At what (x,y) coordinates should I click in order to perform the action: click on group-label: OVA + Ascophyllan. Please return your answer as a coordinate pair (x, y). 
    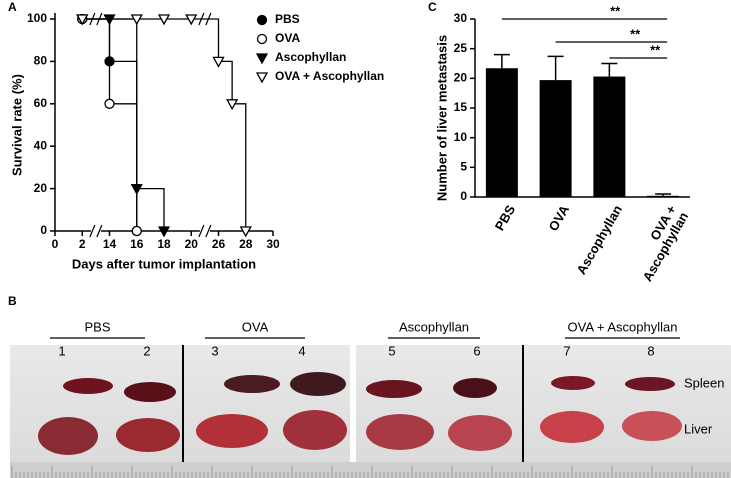
    Looking at the image, I should click on (623, 326).